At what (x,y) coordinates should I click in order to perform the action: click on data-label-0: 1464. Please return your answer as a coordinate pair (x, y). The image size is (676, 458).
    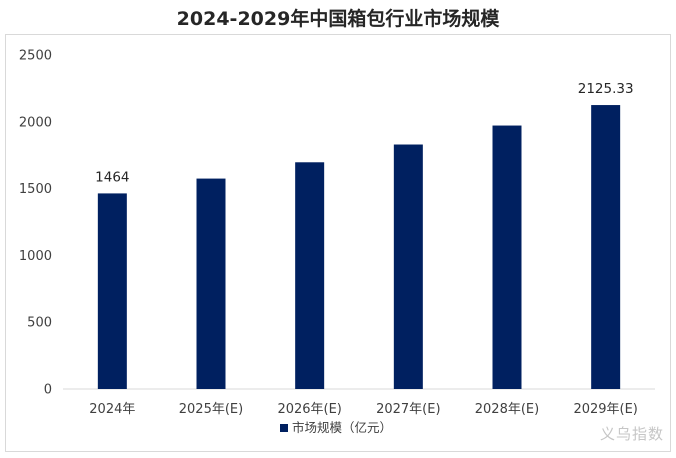
    Looking at the image, I should click on (112, 177).